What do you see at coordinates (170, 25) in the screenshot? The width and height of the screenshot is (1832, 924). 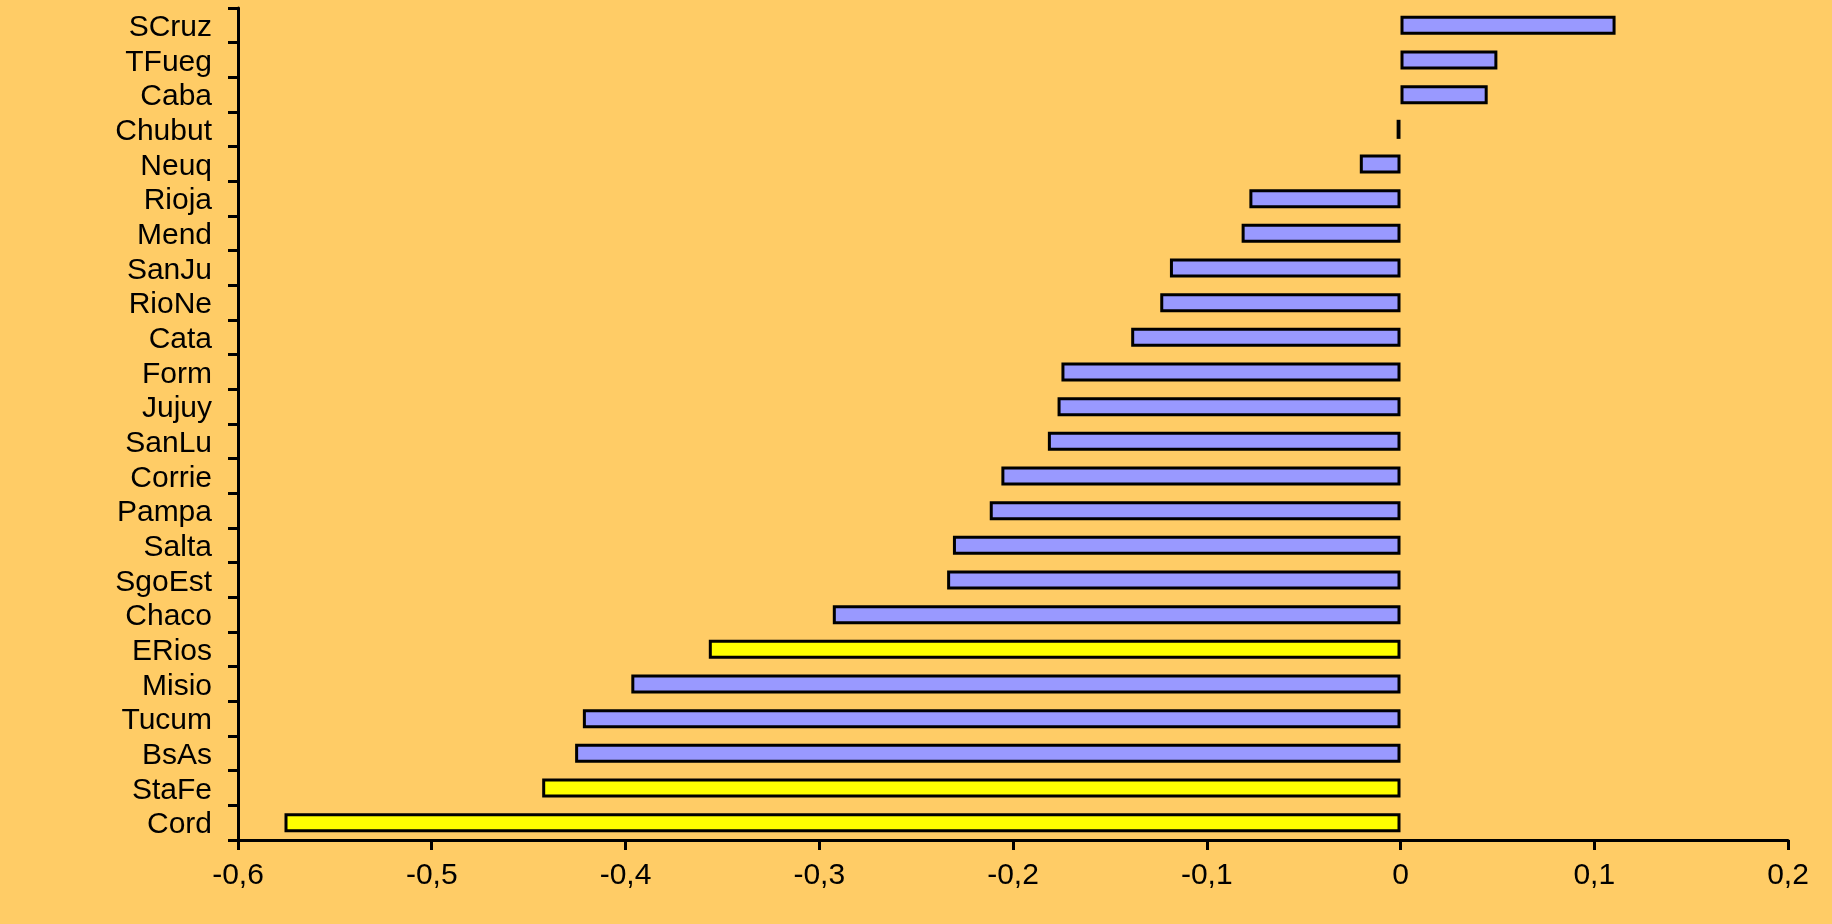 I see `y-tick-label: SCruz` at bounding box center [170, 25].